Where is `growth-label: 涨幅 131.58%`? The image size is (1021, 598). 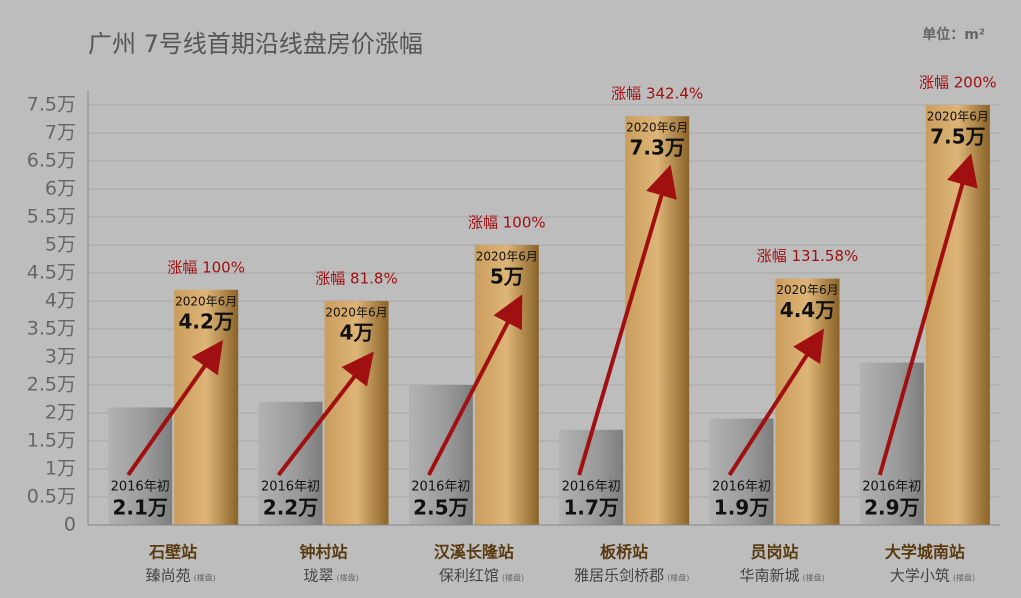 growth-label: 涨幅 131.58% is located at coordinates (808, 256).